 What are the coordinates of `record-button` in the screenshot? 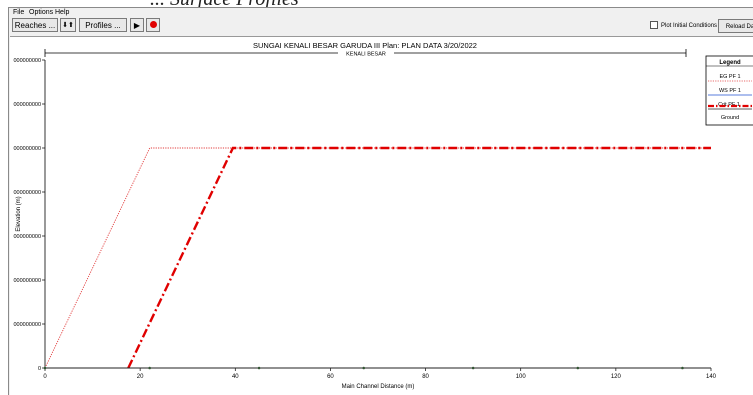 It's located at (153, 25).